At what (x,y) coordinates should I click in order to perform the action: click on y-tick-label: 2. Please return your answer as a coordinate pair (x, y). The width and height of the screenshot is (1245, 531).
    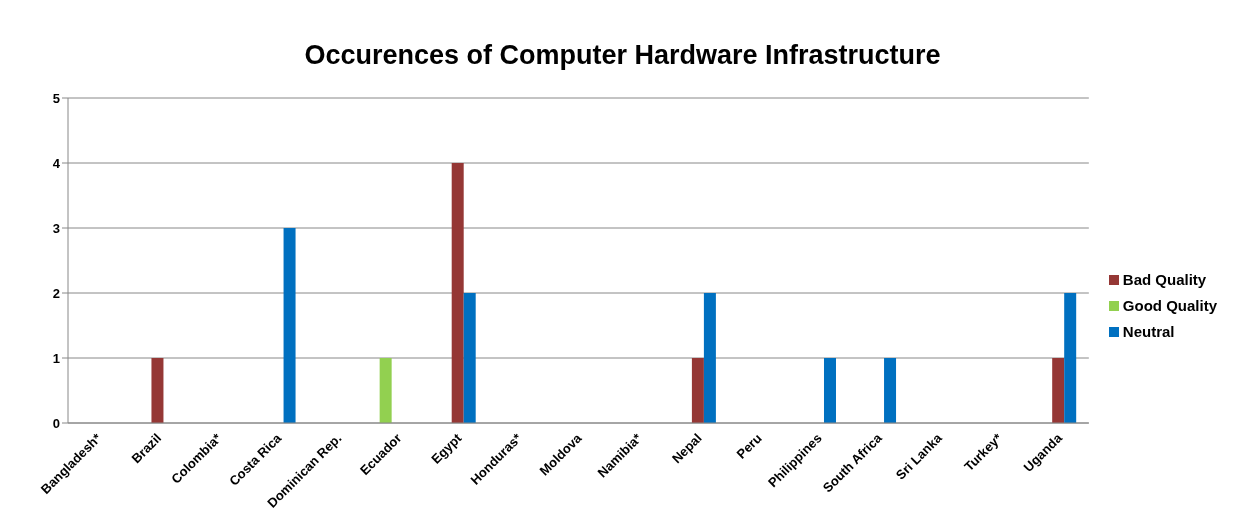
    Looking at the image, I should click on (56, 293).